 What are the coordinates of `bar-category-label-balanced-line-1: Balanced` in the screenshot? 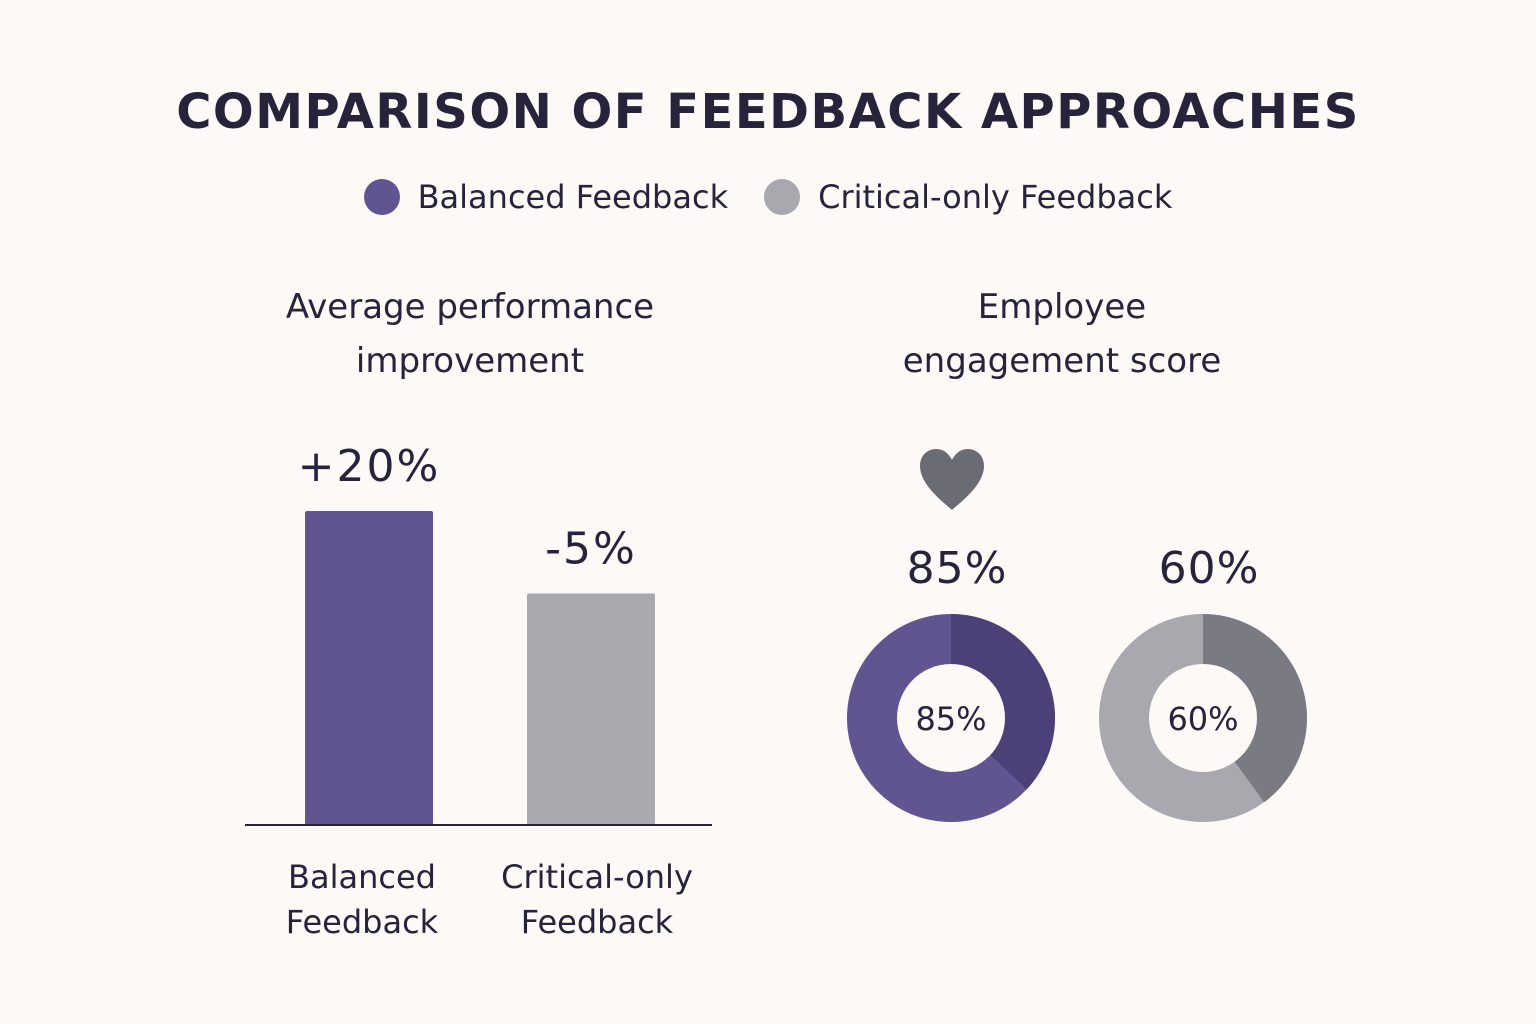 It's located at (362, 877).